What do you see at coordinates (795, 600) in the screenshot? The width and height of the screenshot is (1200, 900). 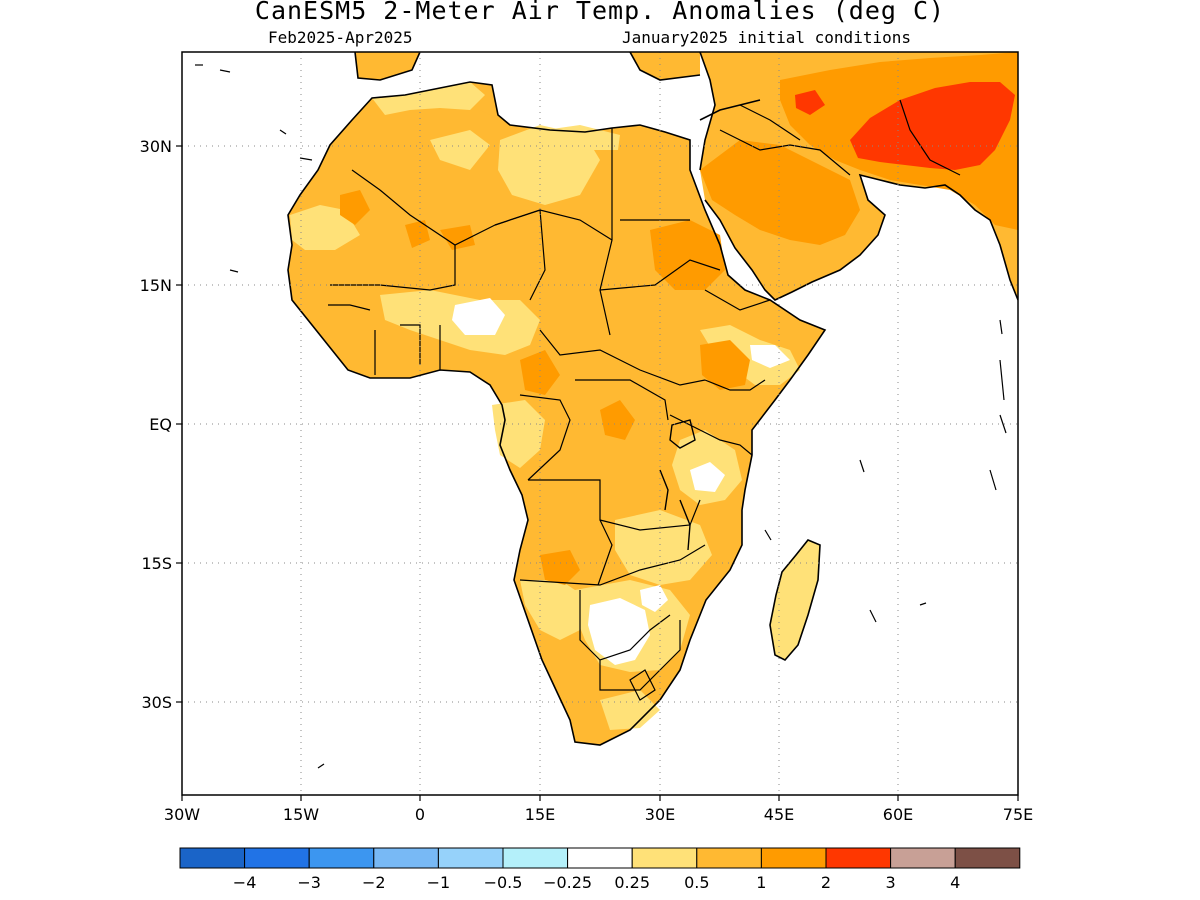 I see `madagascar-fill` at bounding box center [795, 600].